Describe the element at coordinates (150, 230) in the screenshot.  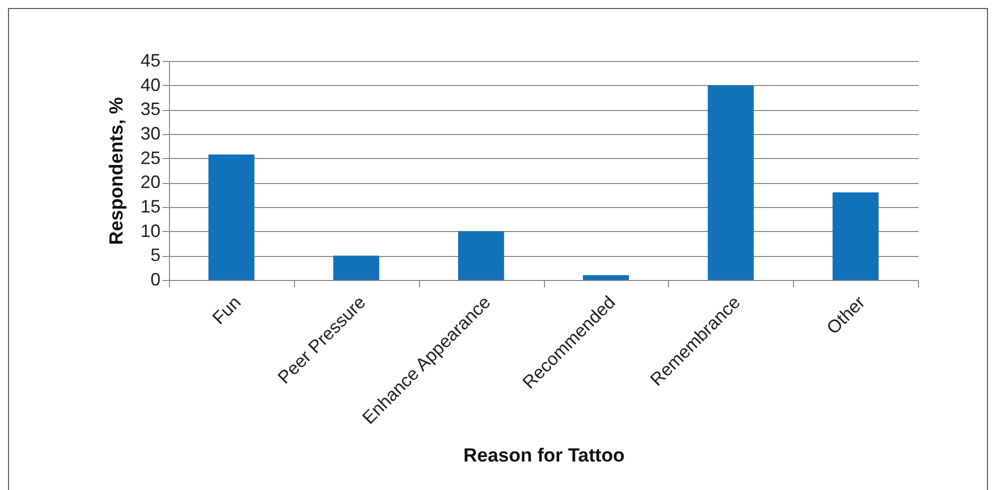
I see `y-tick-label: 10` at that location.